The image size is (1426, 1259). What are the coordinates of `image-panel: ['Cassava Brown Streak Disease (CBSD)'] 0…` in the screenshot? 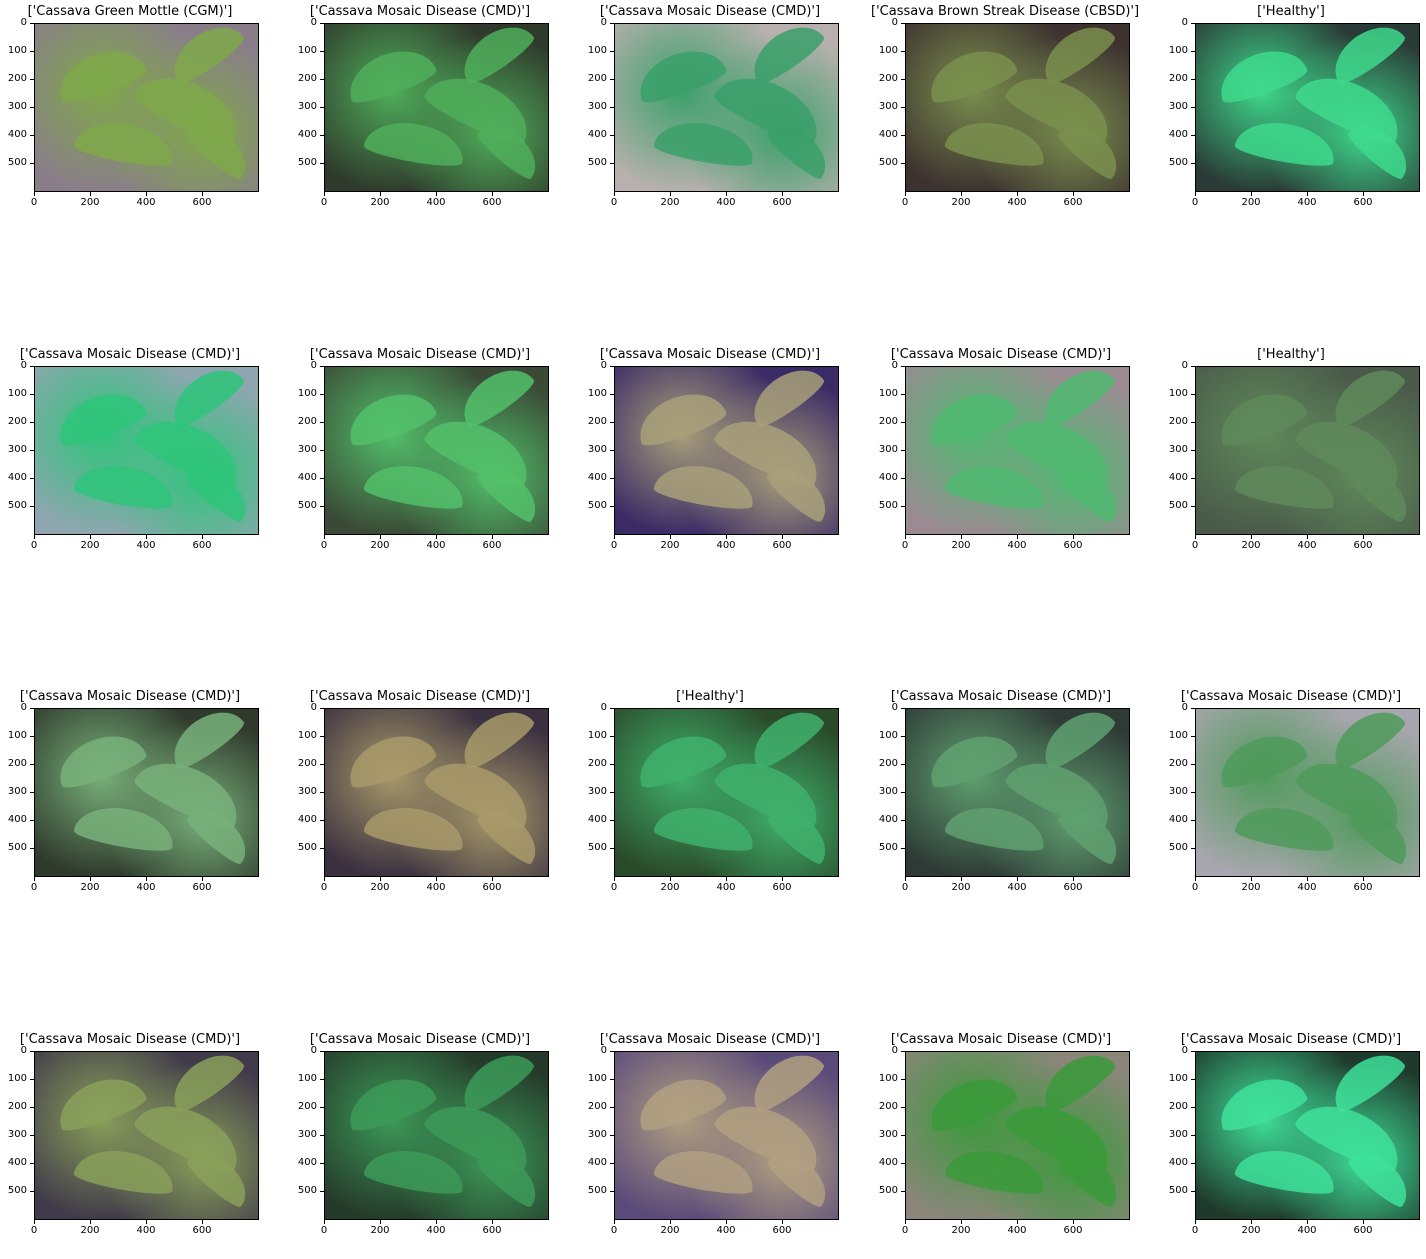 It's located at (1005, 116).